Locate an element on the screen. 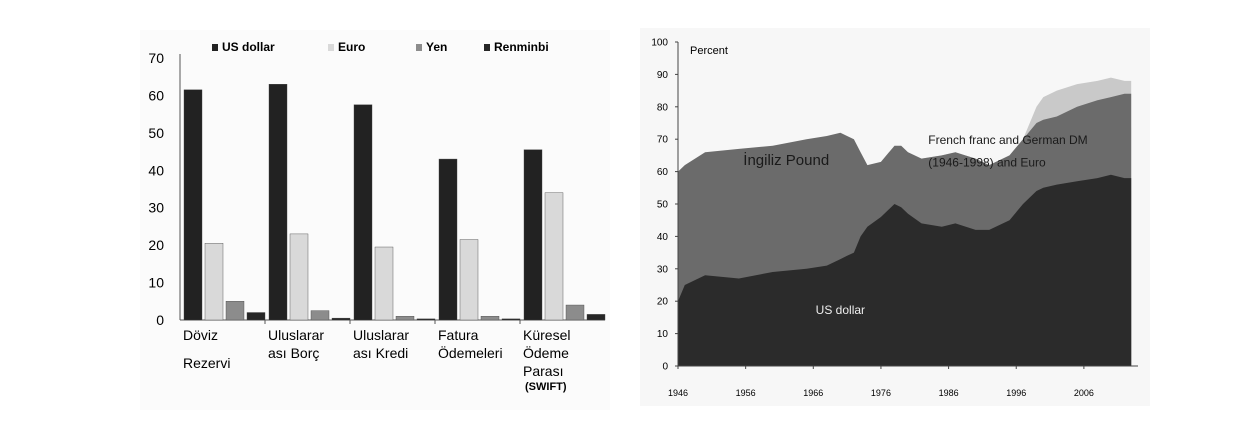  annotation-i-ngiliz-pound: İngiliz Pound is located at coordinates (786, 160).